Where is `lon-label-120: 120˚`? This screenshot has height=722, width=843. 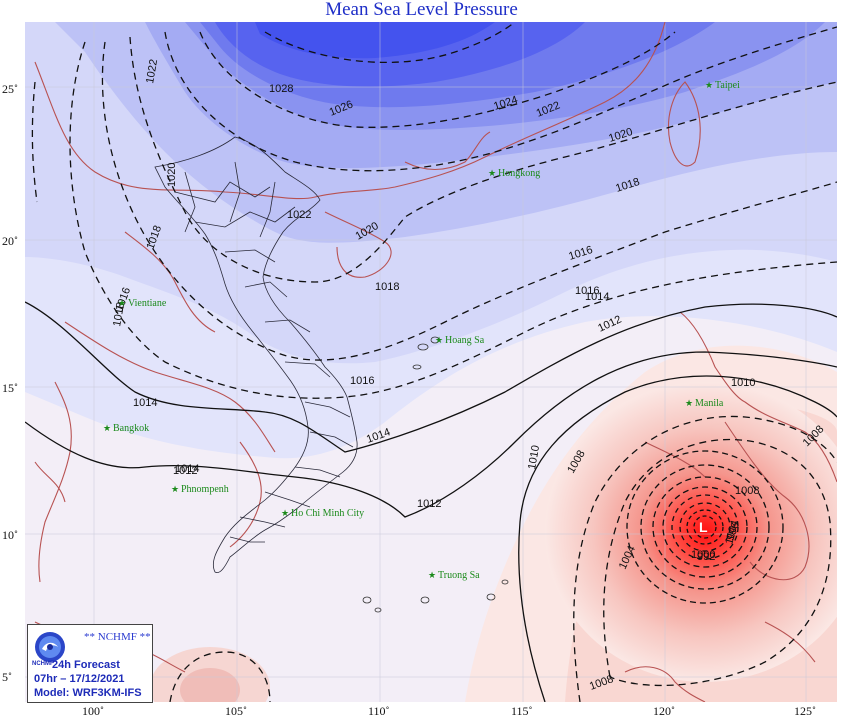 lon-label-120: 120˚ is located at coordinates (664, 711).